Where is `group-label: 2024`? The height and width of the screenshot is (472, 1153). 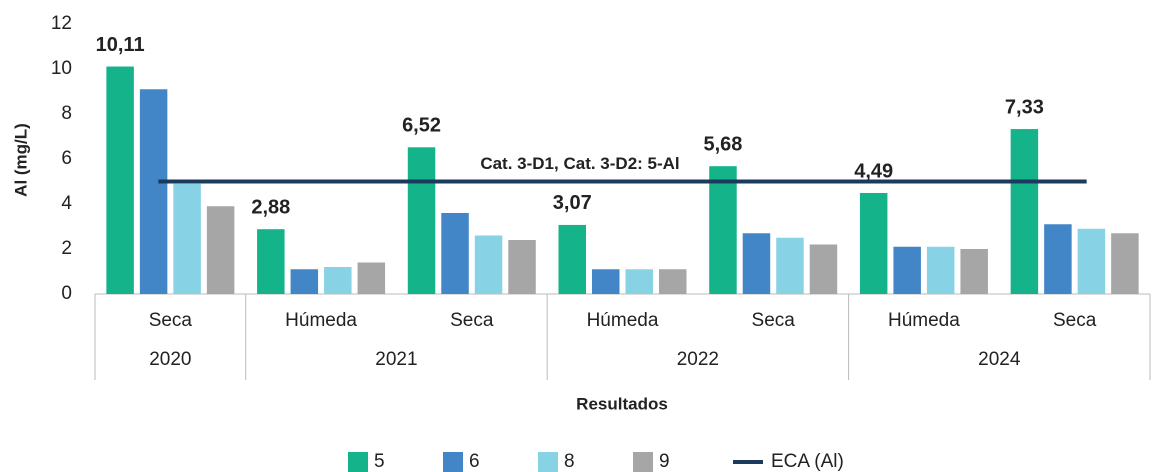 group-label: 2024 is located at coordinates (999, 359).